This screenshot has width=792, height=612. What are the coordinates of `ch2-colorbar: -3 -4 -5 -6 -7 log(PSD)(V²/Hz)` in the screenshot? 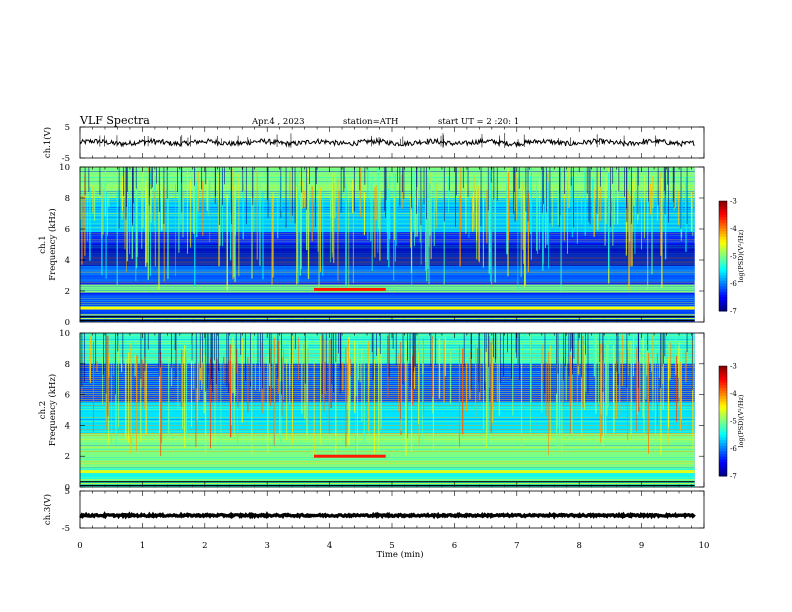 It's located at (731, 422).